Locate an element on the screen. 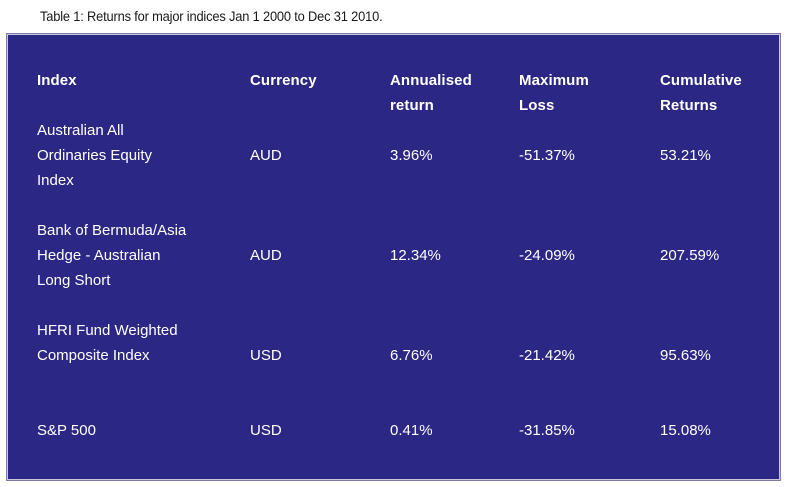  header-index-line: Index is located at coordinates (57, 80).